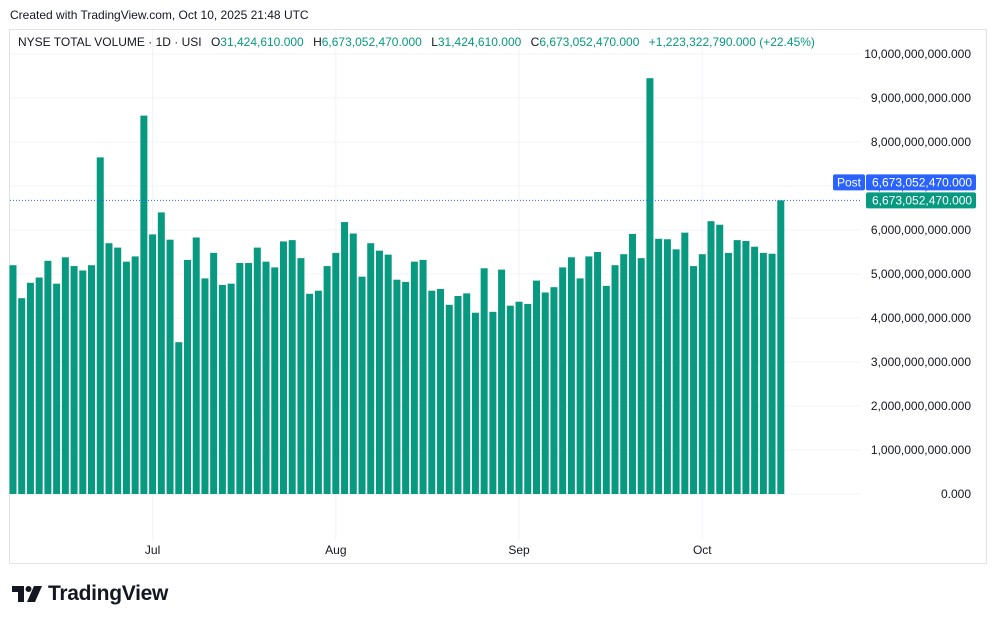  What do you see at coordinates (108, 593) in the screenshot?
I see `brand-name: TradingView` at bounding box center [108, 593].